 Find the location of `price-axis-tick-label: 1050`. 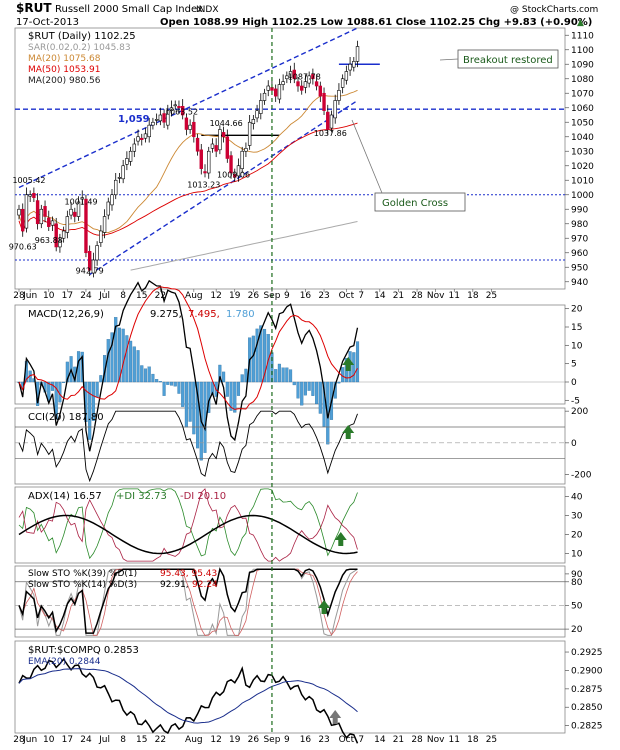

price-axis-tick-label: 1050 is located at coordinates (582, 123).